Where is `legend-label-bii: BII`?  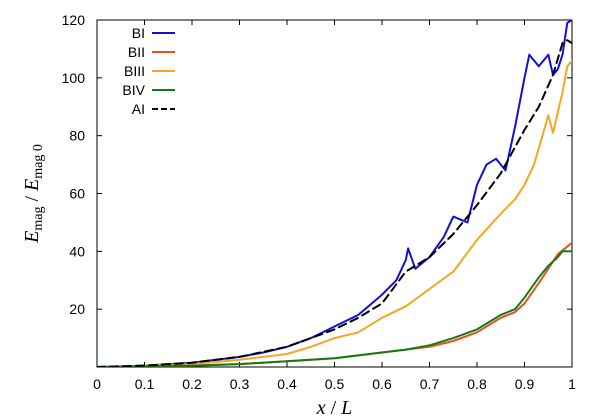 legend-label-bii: BII is located at coordinates (136, 52).